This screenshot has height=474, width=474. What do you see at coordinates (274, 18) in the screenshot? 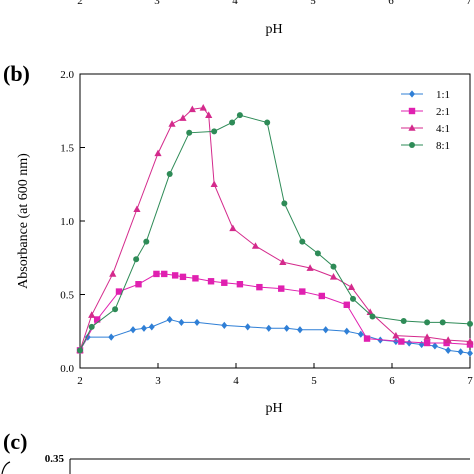
I see `top-fragment: 2 3 4 5 6 7 pH` at bounding box center [274, 18].